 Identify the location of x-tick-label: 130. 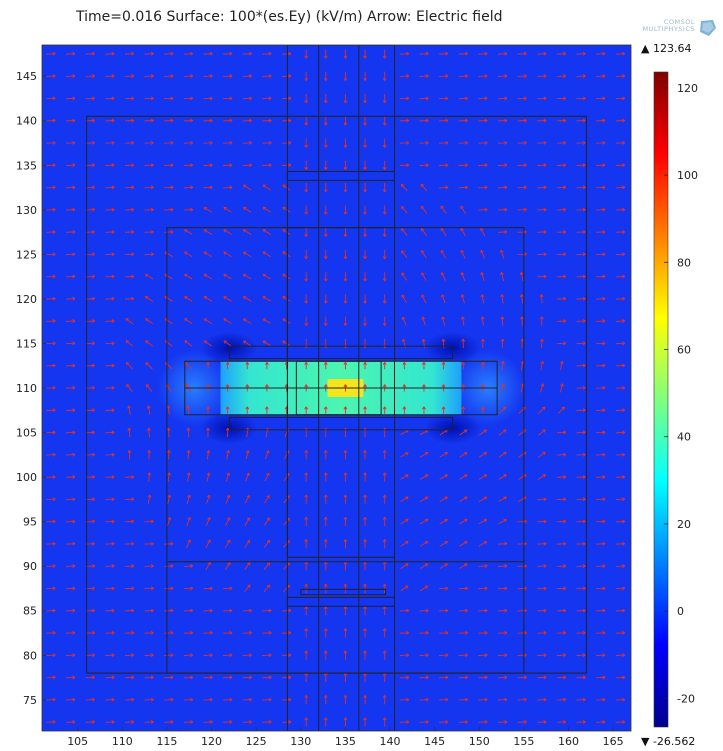
(300, 741).